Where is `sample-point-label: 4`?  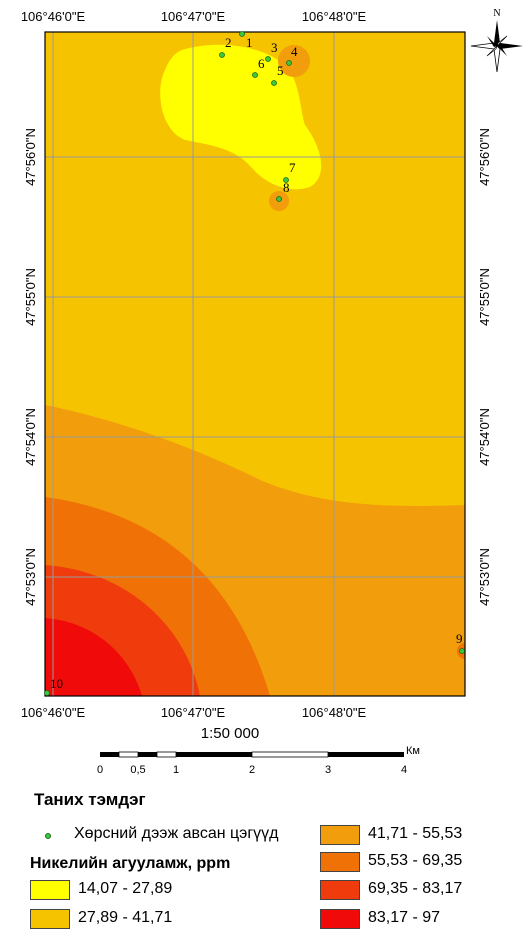
sample-point-label: 4 is located at coordinates (294, 51).